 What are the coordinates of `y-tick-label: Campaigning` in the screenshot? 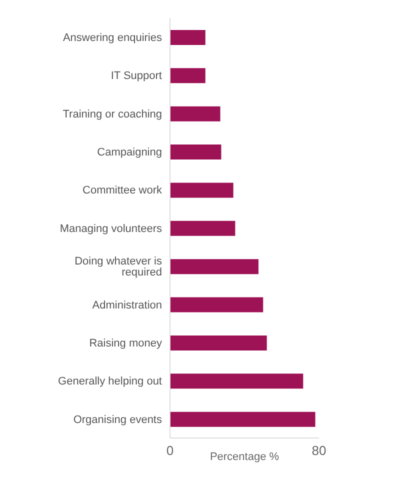 It's located at (129, 152).